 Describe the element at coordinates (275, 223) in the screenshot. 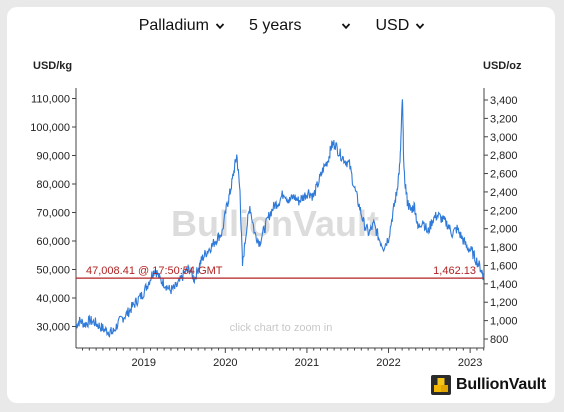

I see `watermark: BullionVault` at that location.